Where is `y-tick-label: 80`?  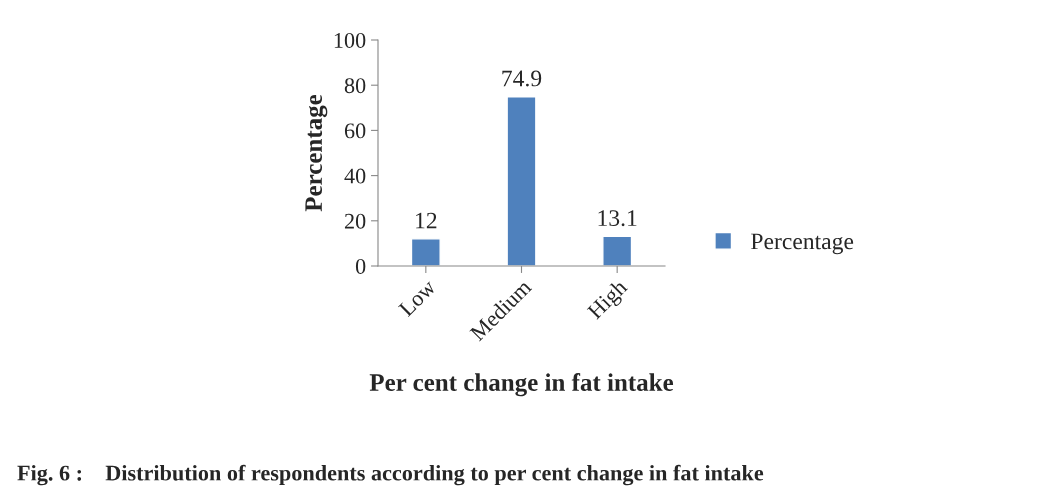 y-tick-label: 80 is located at coordinates (355, 86).